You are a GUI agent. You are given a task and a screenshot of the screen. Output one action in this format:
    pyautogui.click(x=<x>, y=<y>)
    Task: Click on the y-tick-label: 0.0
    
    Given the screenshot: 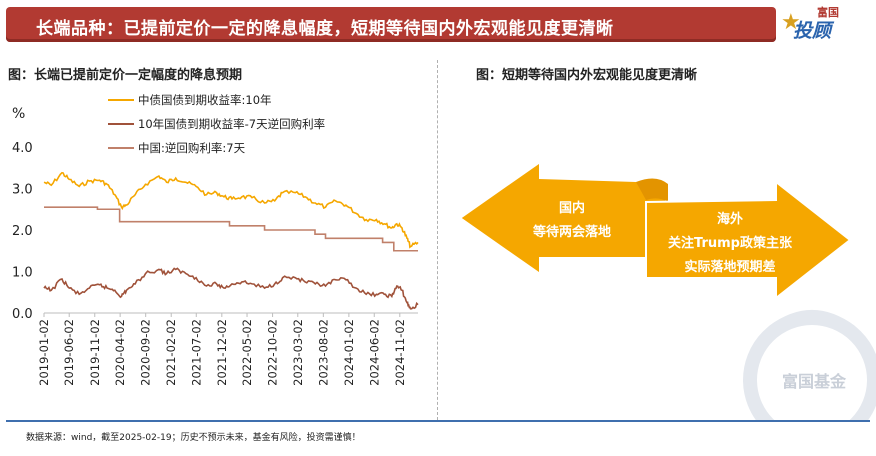 What is the action you would take?
    pyautogui.click(x=22, y=314)
    